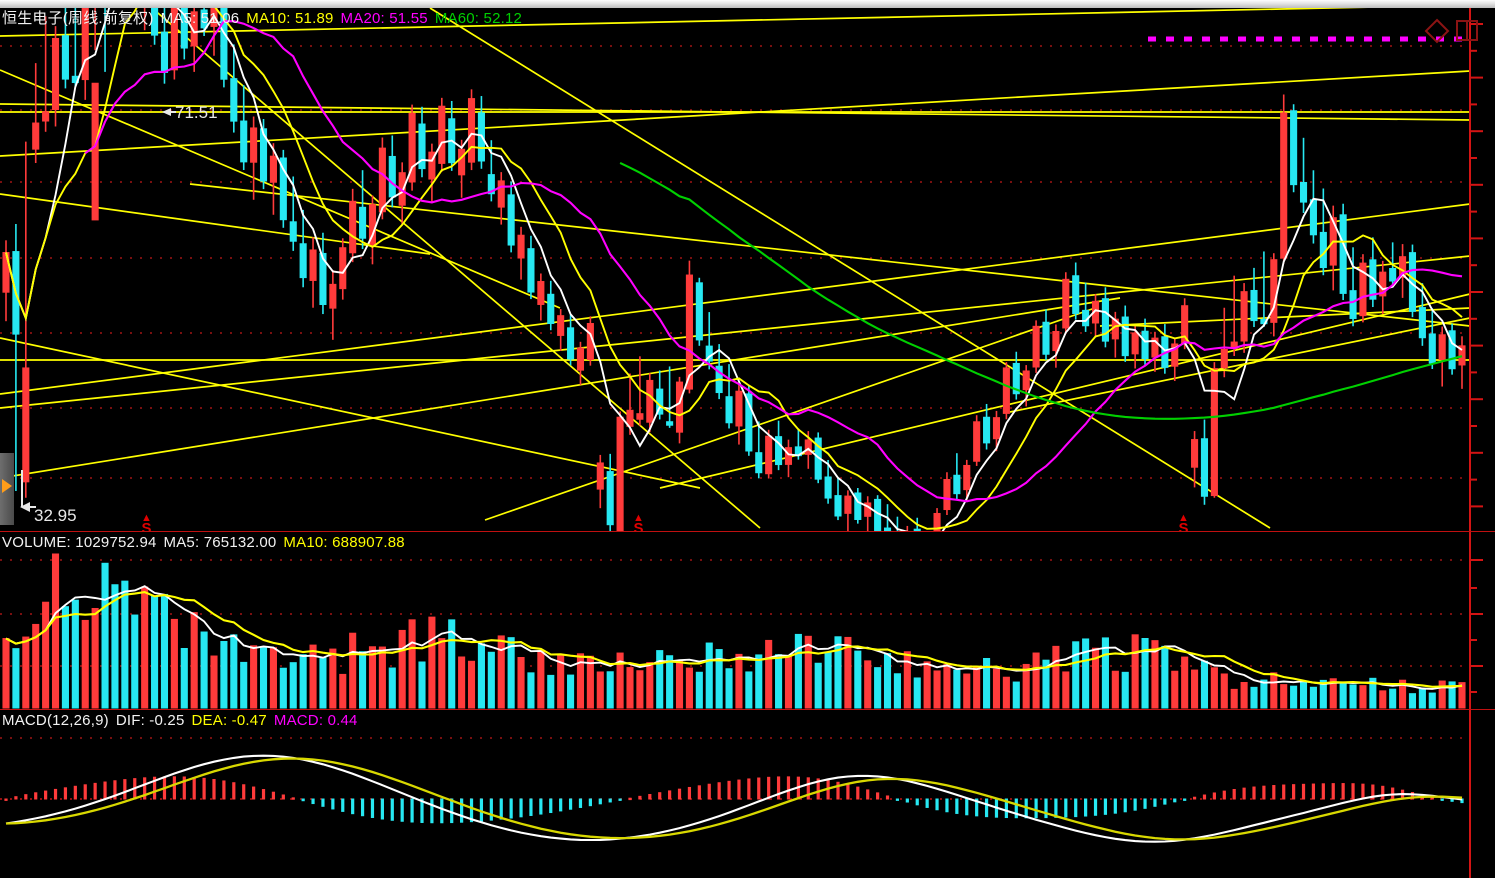 The height and width of the screenshot is (878, 1495). Describe the element at coordinates (196, 112) in the screenshot. I see `high-price-label: 71.51` at that location.